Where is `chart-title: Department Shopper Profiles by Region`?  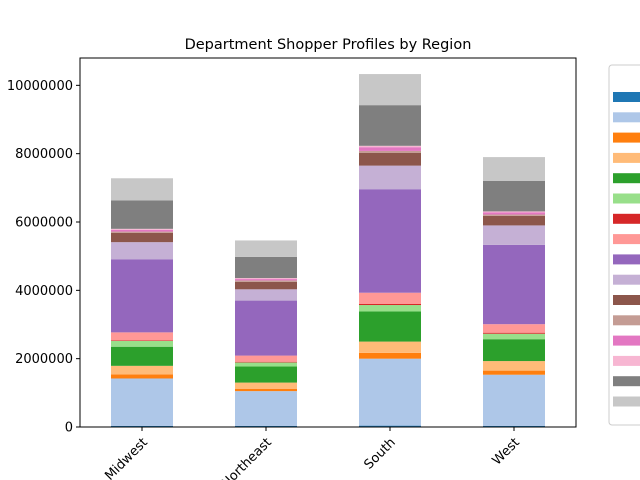
chart-title: Department Shopper Profiles by Region is located at coordinates (328, 45).